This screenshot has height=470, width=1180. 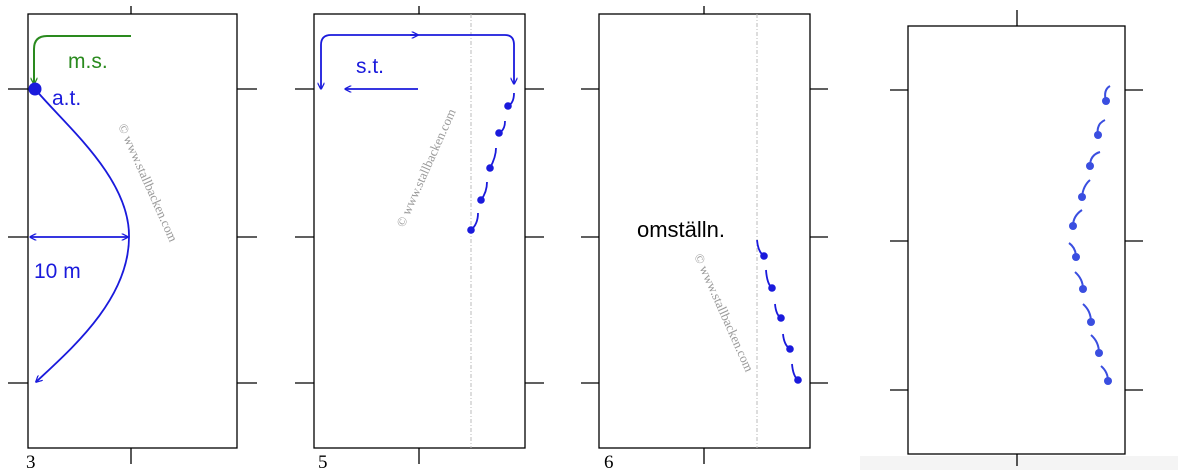 I want to click on distance-label: 10 m, so click(x=57, y=271).